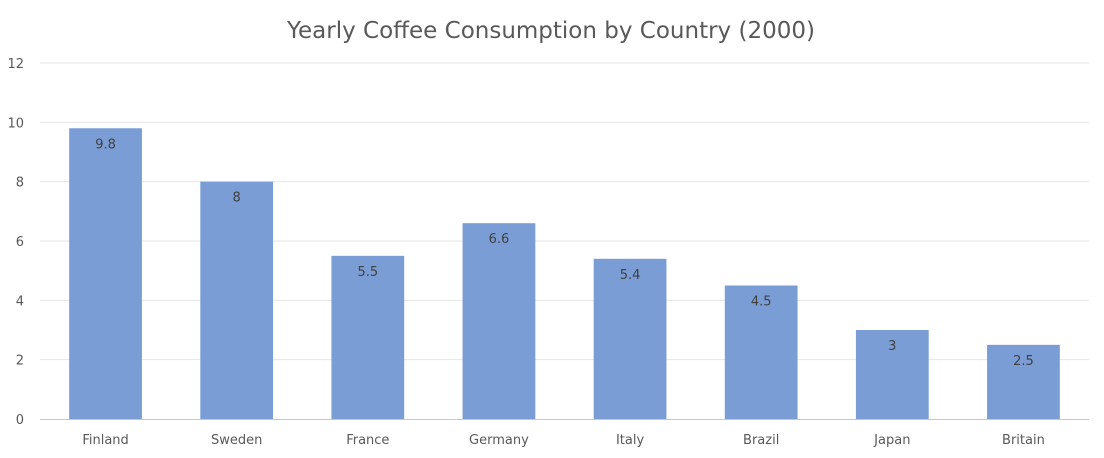 The width and height of the screenshot is (1104, 458). What do you see at coordinates (236, 440) in the screenshot?
I see `x-tick-label-sweden: Sweden` at bounding box center [236, 440].